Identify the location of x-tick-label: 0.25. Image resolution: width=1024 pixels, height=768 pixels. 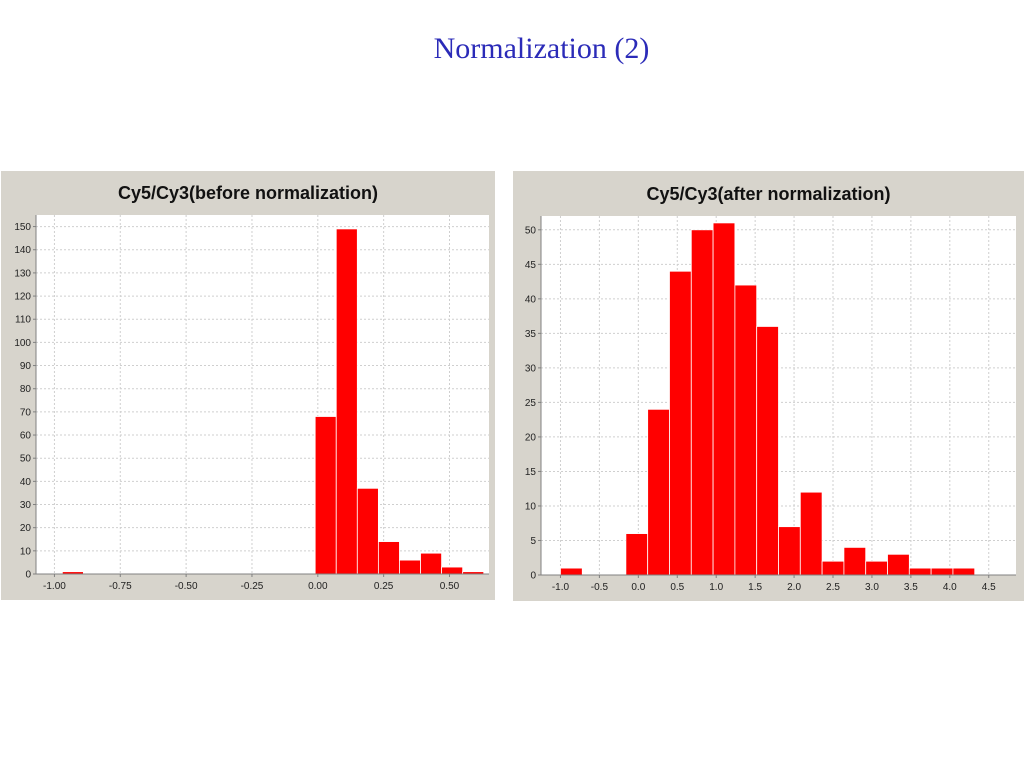
(384, 586).